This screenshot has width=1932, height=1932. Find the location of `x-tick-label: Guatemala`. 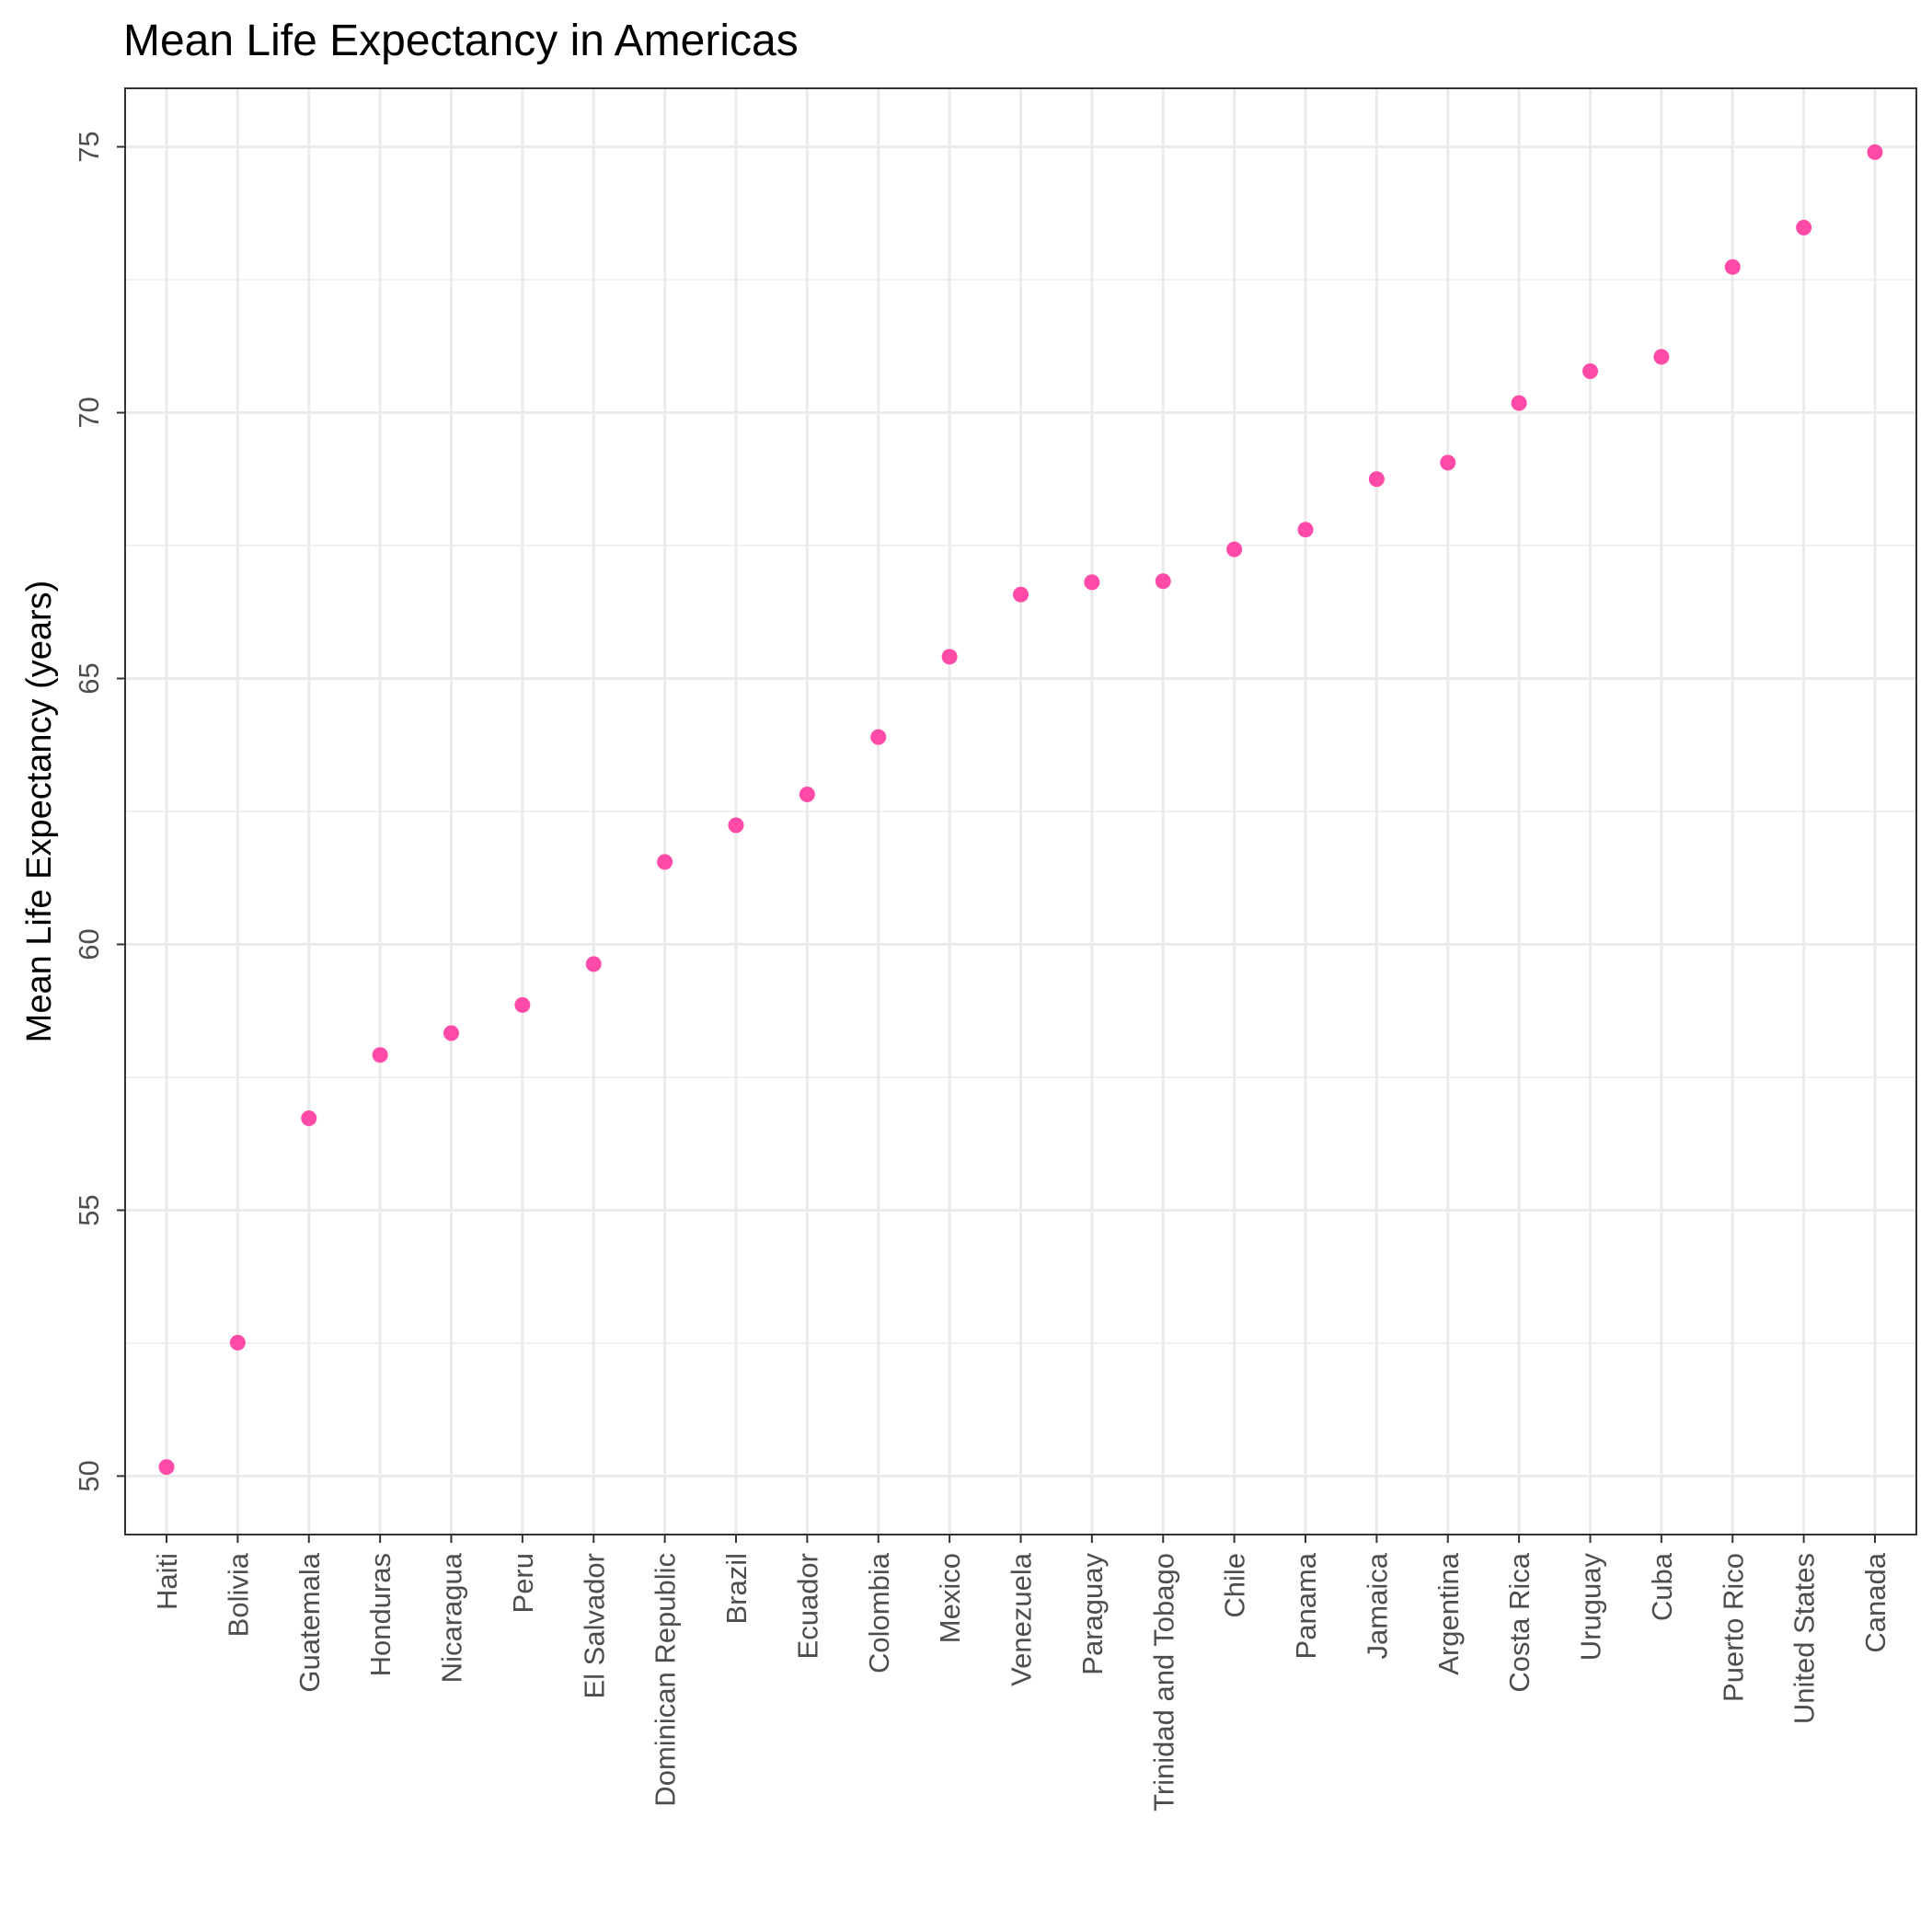

x-tick-label: Guatemala is located at coordinates (309, 1622).